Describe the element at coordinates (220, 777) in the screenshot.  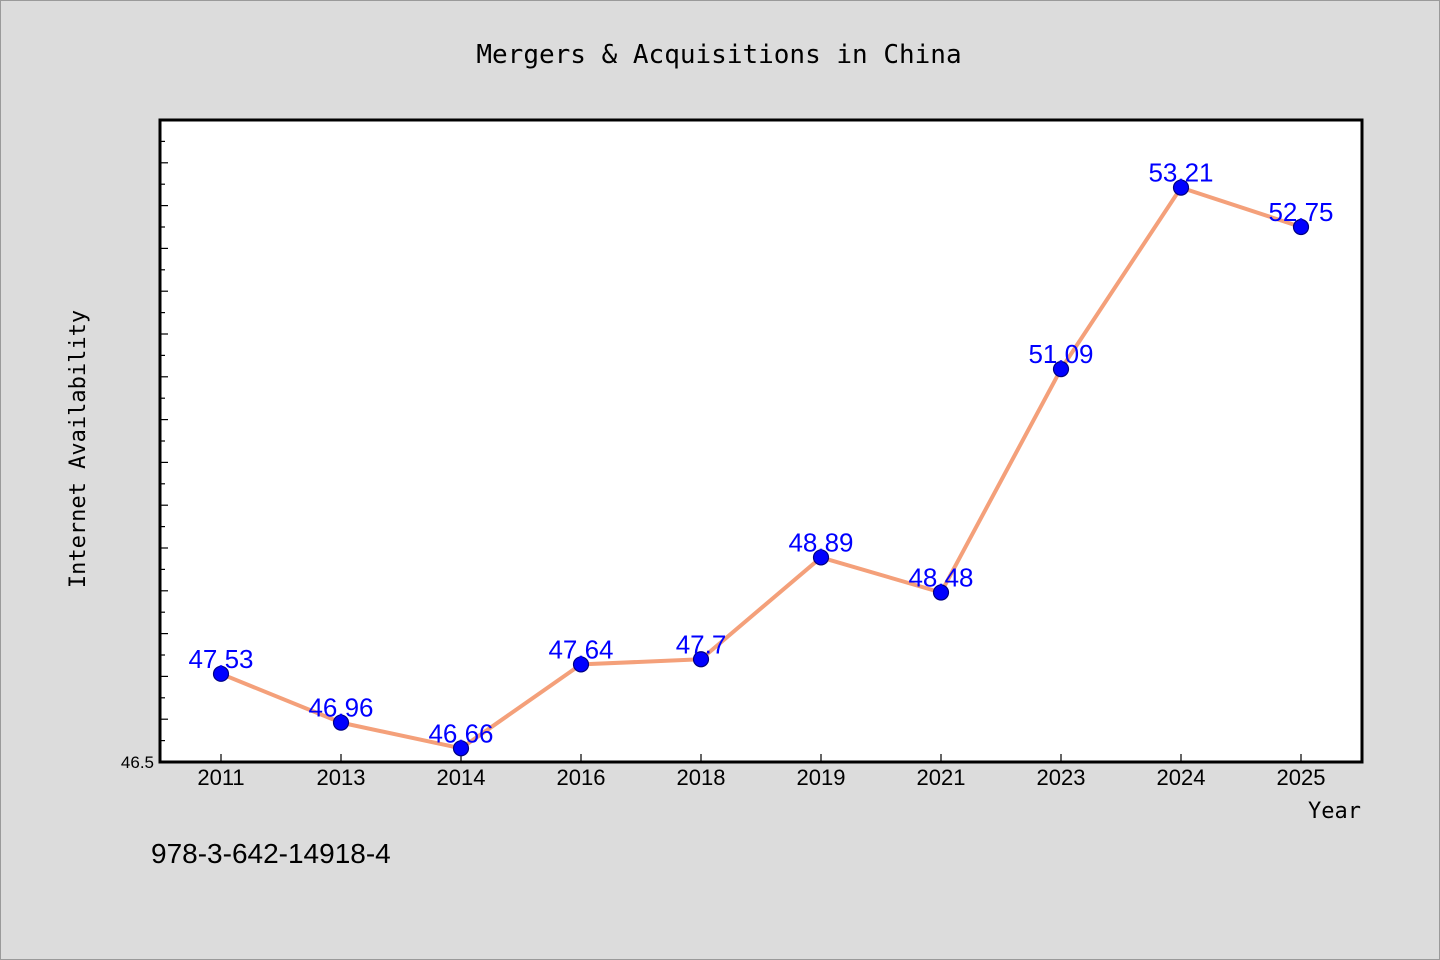
I see `x-tick-label: 2011` at that location.